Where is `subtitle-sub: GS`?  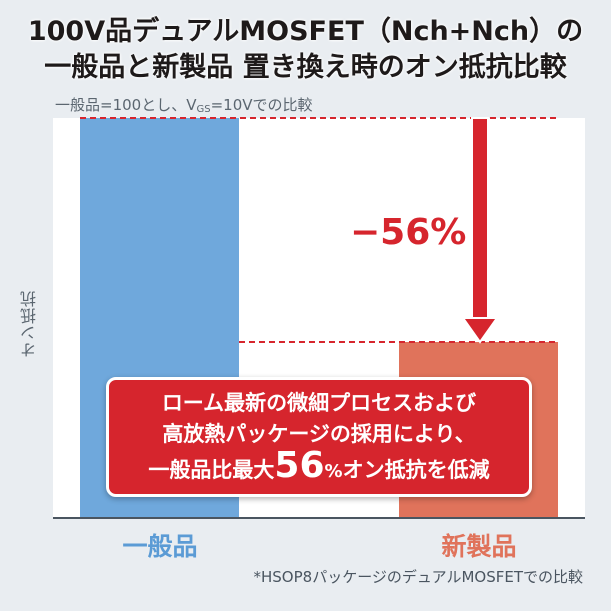 subtitle-sub: GS is located at coordinates (203, 109).